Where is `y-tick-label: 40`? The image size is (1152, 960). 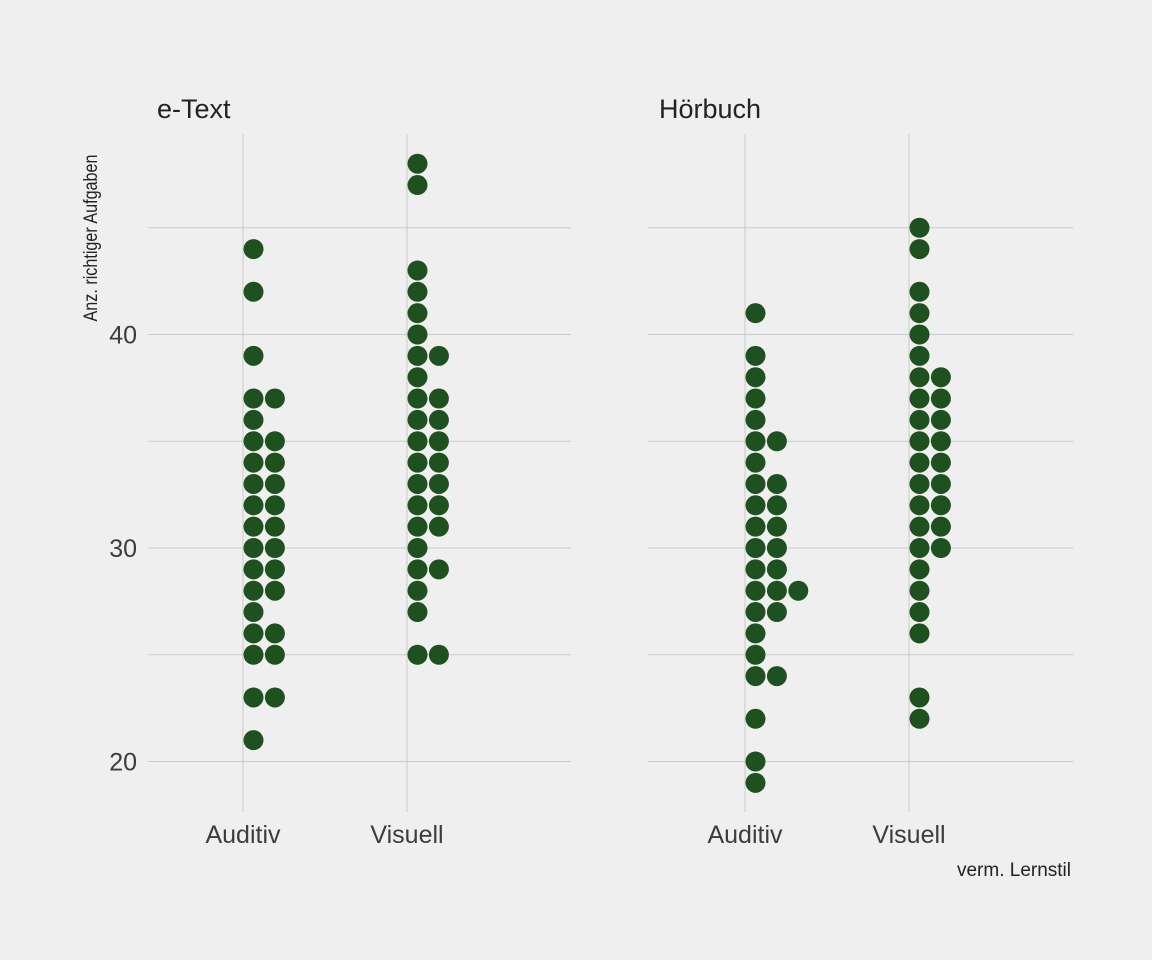
y-tick-label: 40 is located at coordinates (123, 336).